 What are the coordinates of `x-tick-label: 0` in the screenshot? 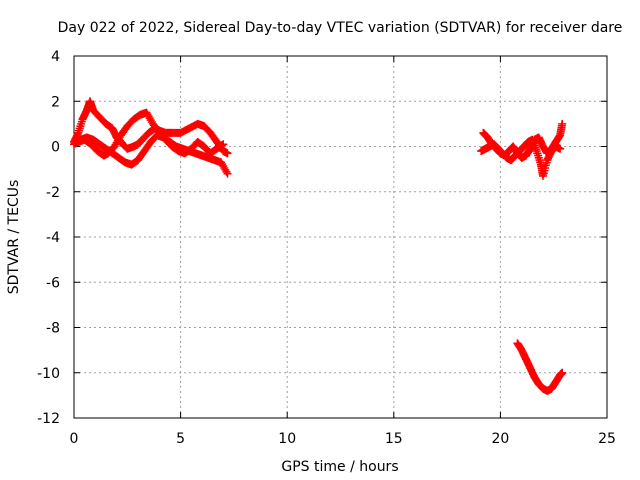 It's located at (74, 439).